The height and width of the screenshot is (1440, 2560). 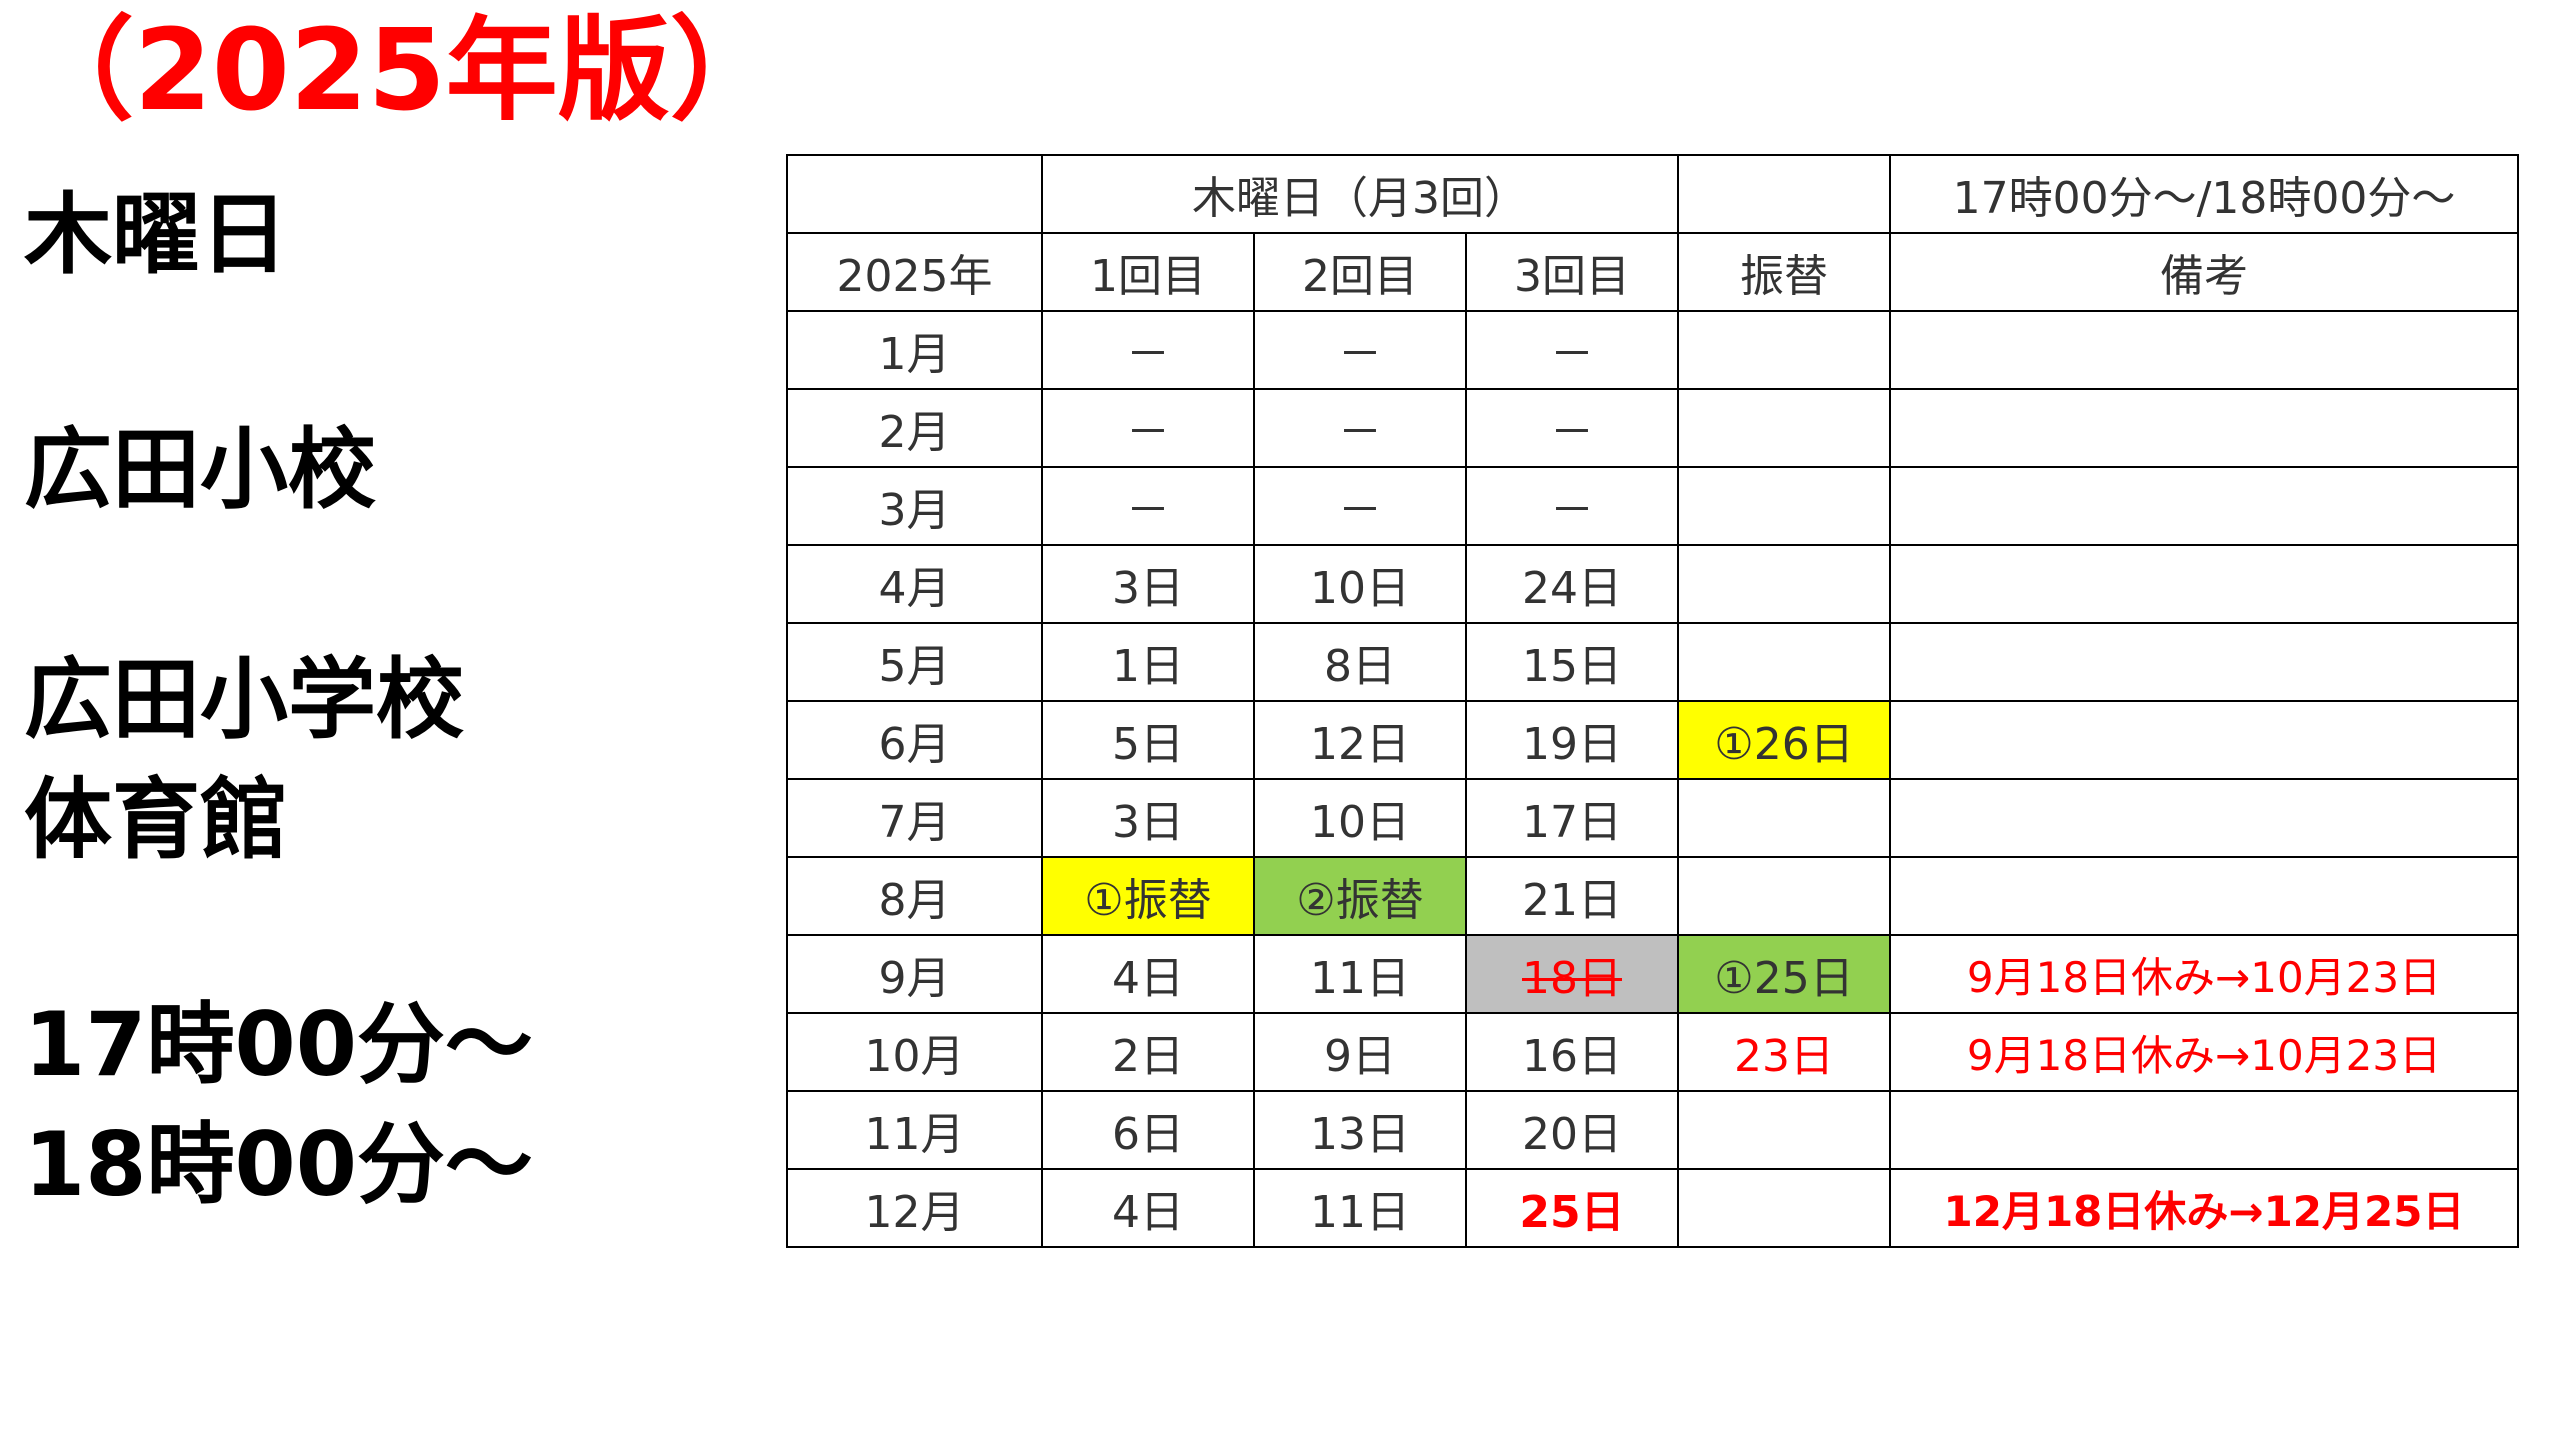 What do you see at coordinates (914, 896) in the screenshot?
I see `month-cell: 8月` at bounding box center [914, 896].